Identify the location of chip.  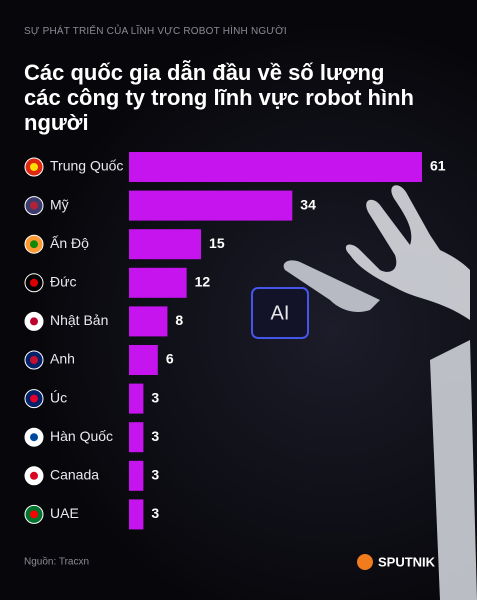
(280, 313).